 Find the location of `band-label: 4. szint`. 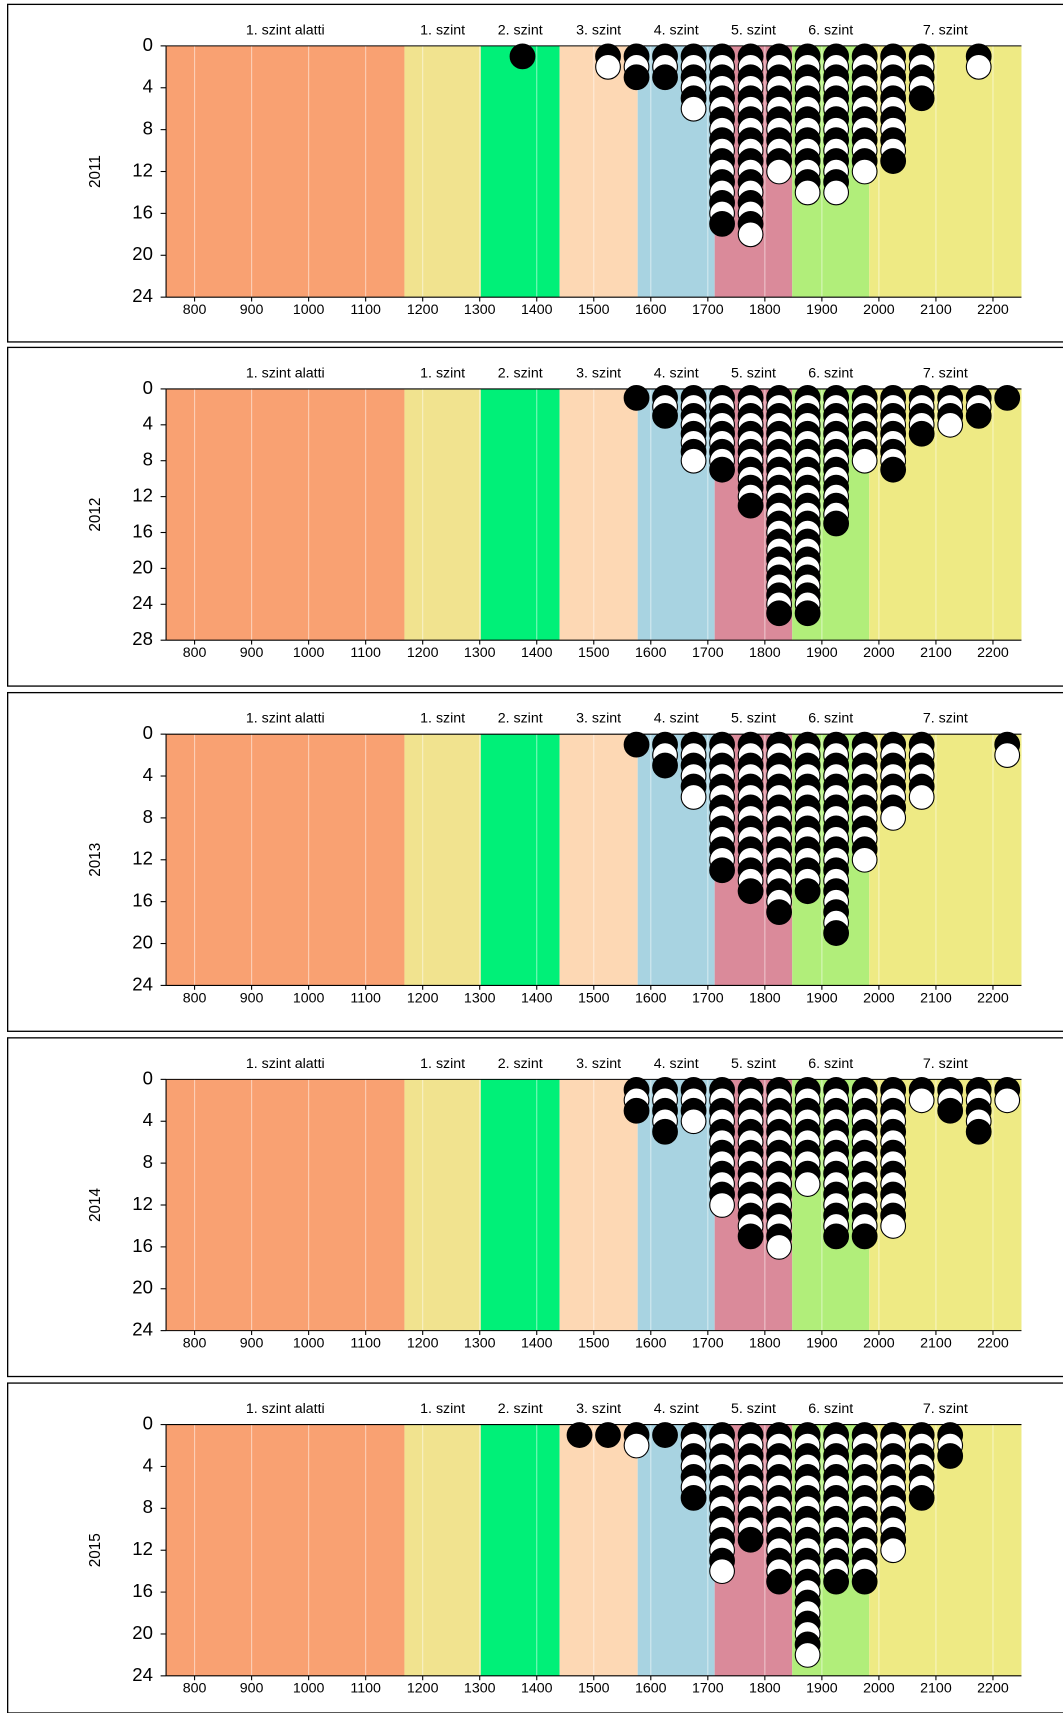

band-label: 4. szint is located at coordinates (676, 1409).